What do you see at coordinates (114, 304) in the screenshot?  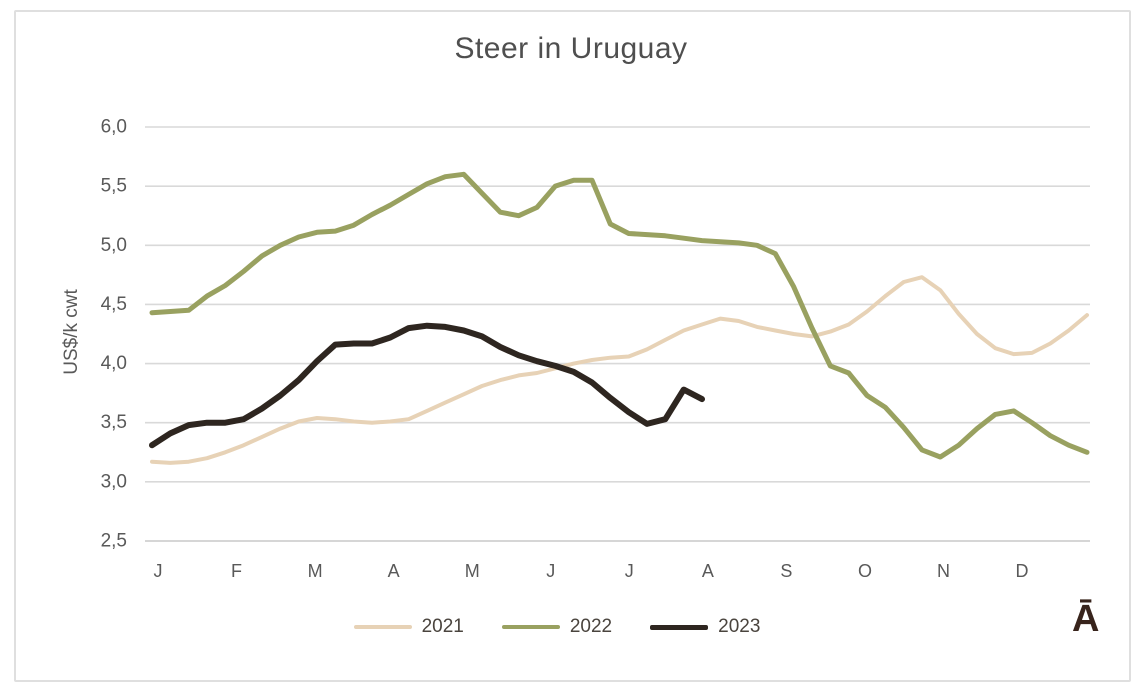 I see `y-tick-label: 4,5` at bounding box center [114, 304].